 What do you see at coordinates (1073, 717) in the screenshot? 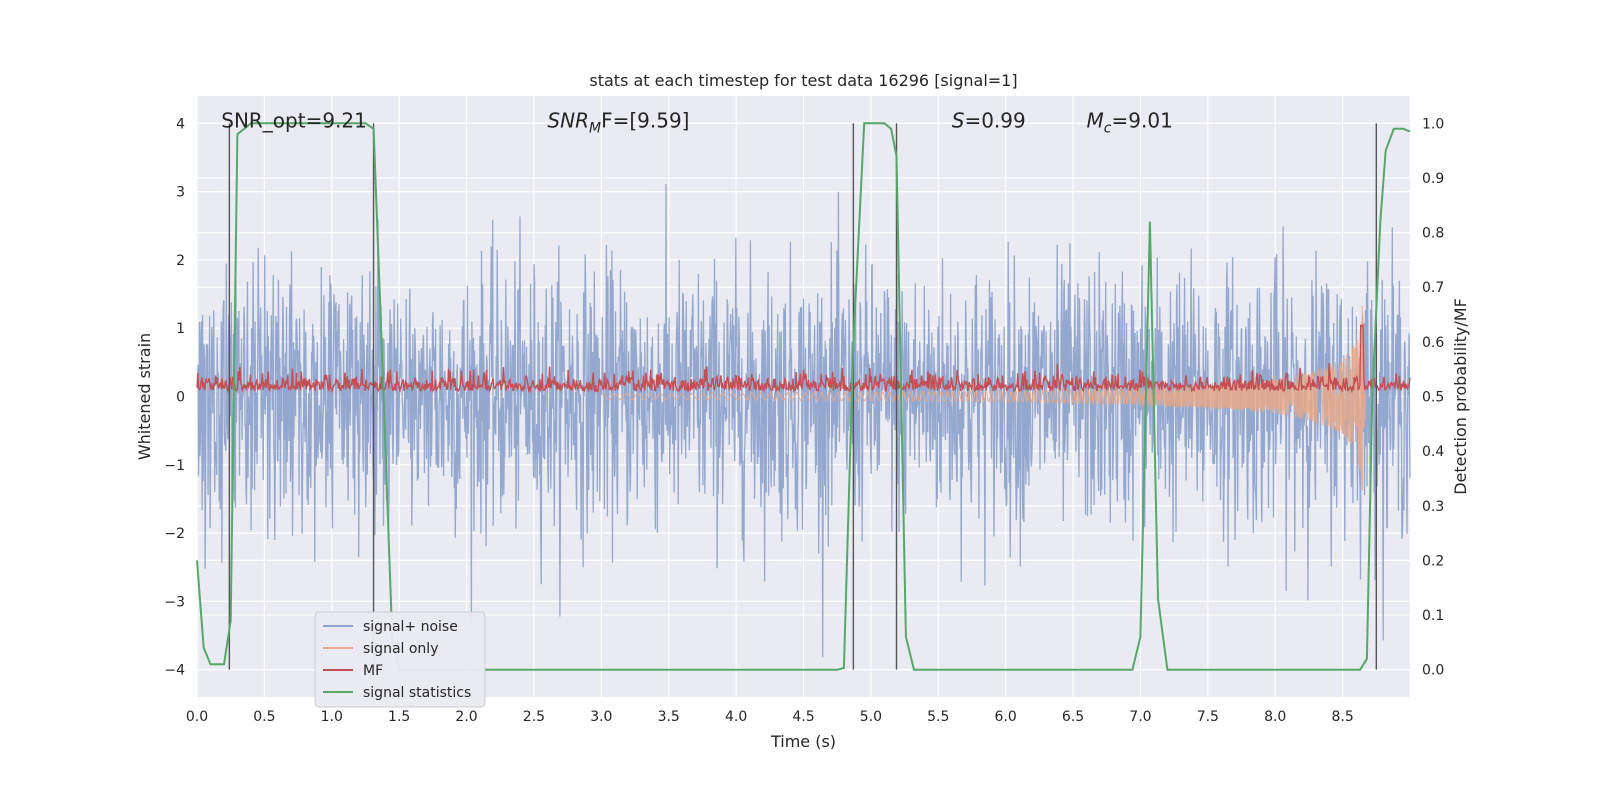
I see `x-tick-label: 6.5` at bounding box center [1073, 717].